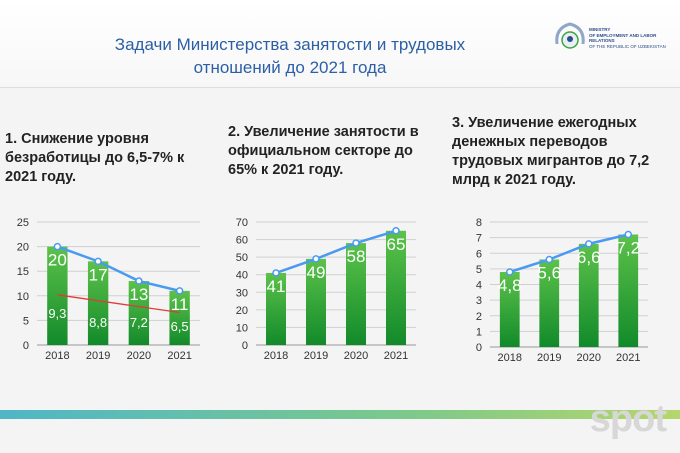  What do you see at coordinates (57, 260) in the screenshot?
I see `data-label: 20` at bounding box center [57, 260].